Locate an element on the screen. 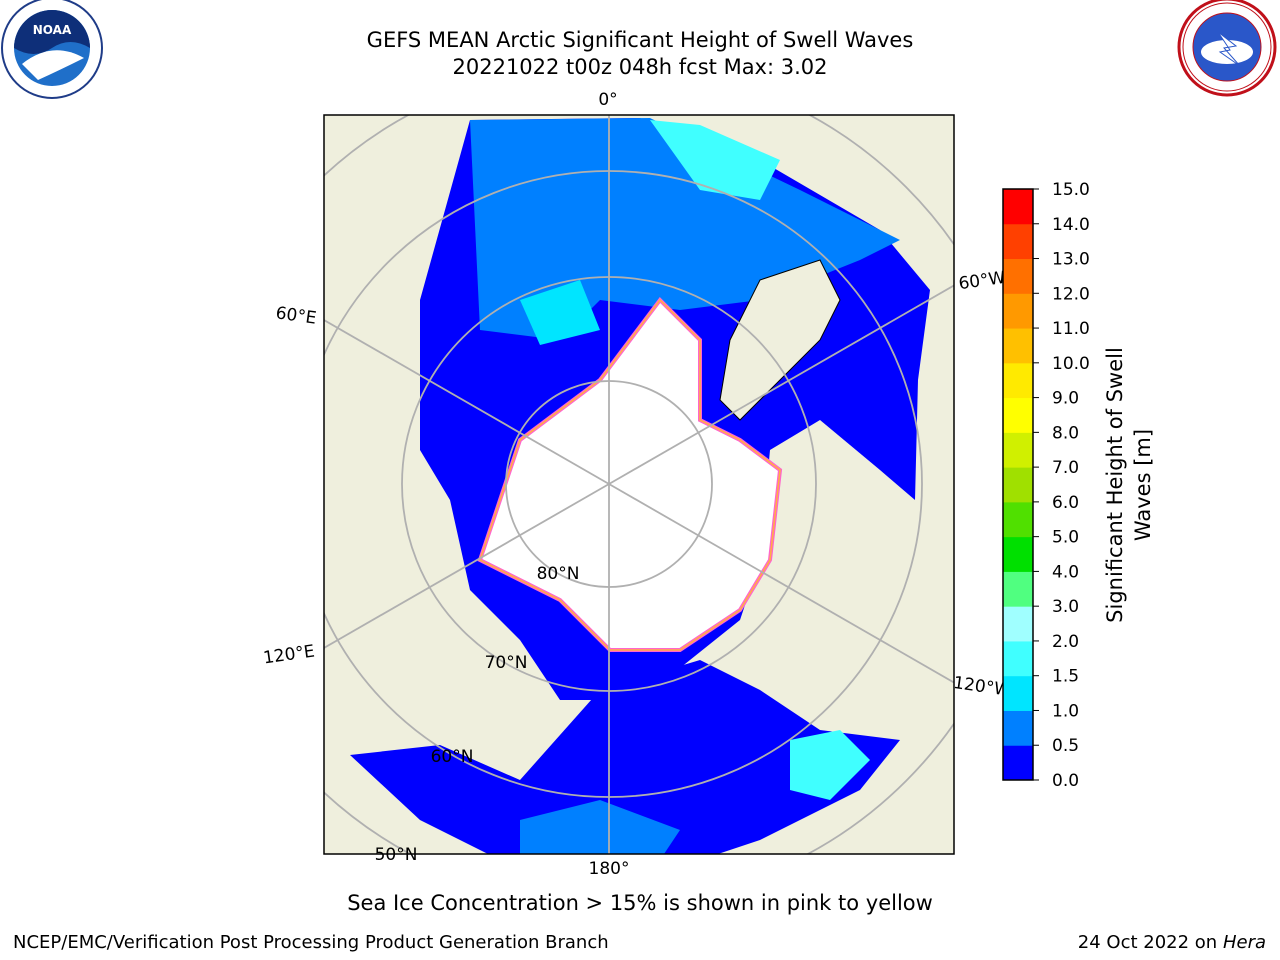  meridian-label-180: 180° is located at coordinates (609, 869).